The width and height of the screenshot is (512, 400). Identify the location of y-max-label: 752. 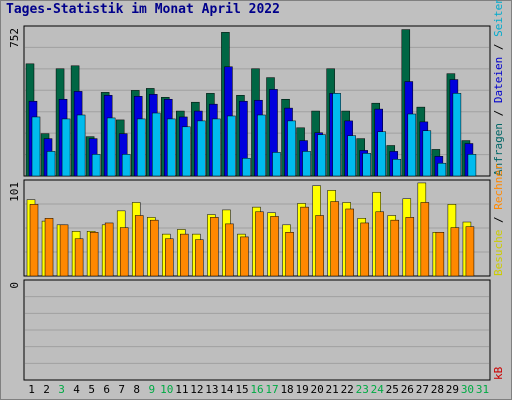
(14, 38).